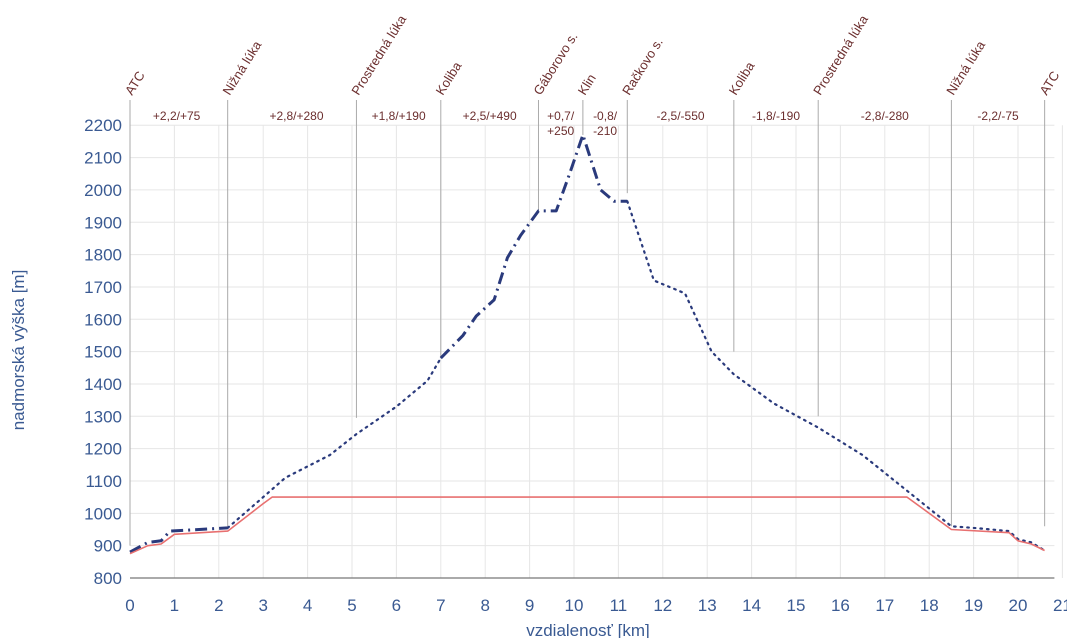 The image size is (1067, 638). What do you see at coordinates (307, 605) in the screenshot?
I see `x-tick-label: 4` at bounding box center [307, 605].